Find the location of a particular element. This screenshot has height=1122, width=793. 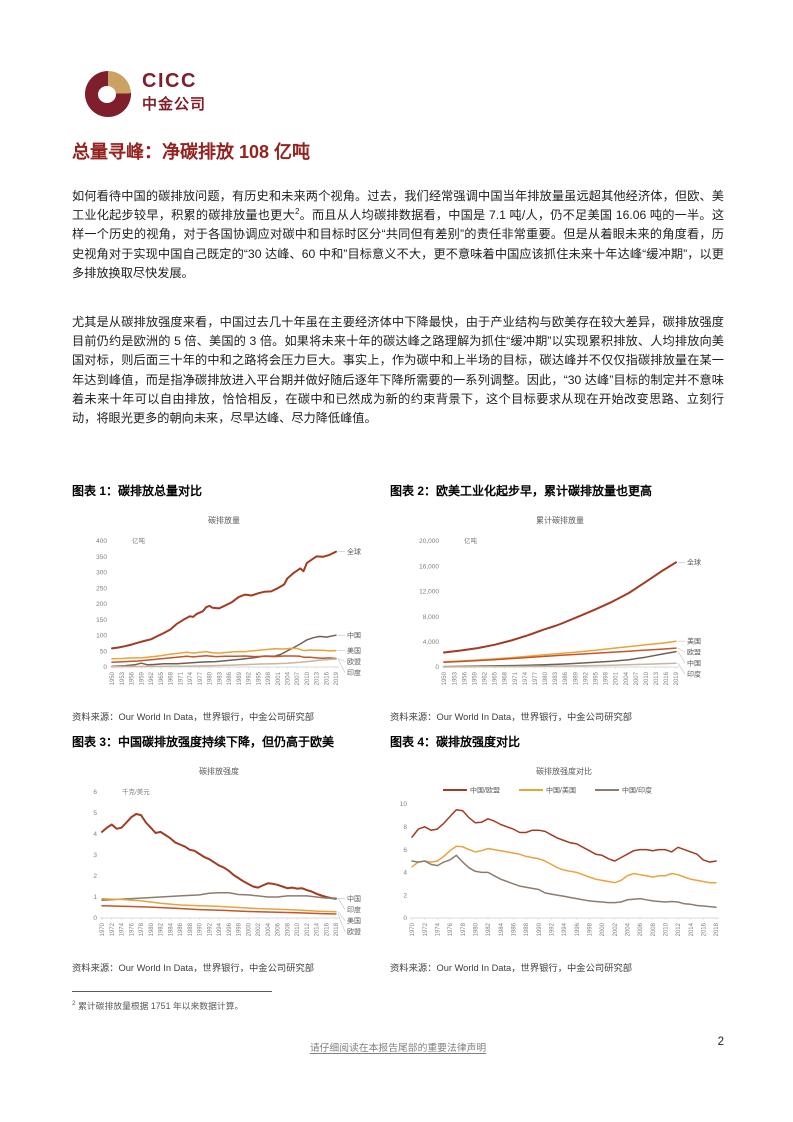

svg-text: 2018 is located at coordinates (717, 929).